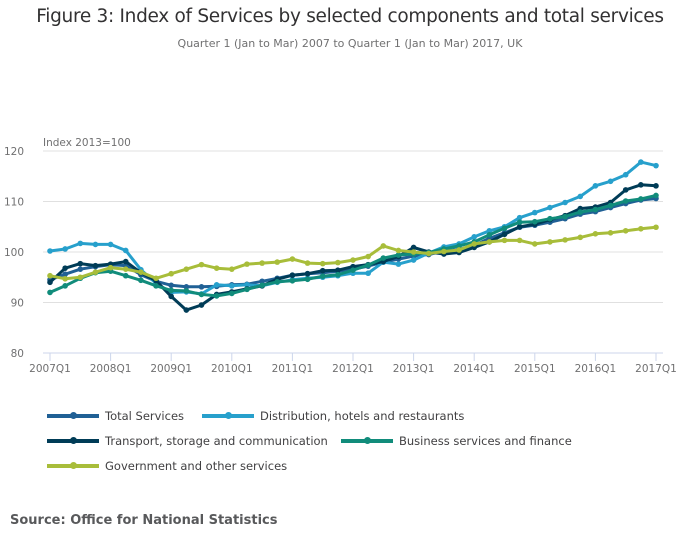 This screenshot has width=700, height=549. Describe the element at coordinates (187, 441) in the screenshot. I see `legend-item-transport: Transport, storage and communication` at that location.